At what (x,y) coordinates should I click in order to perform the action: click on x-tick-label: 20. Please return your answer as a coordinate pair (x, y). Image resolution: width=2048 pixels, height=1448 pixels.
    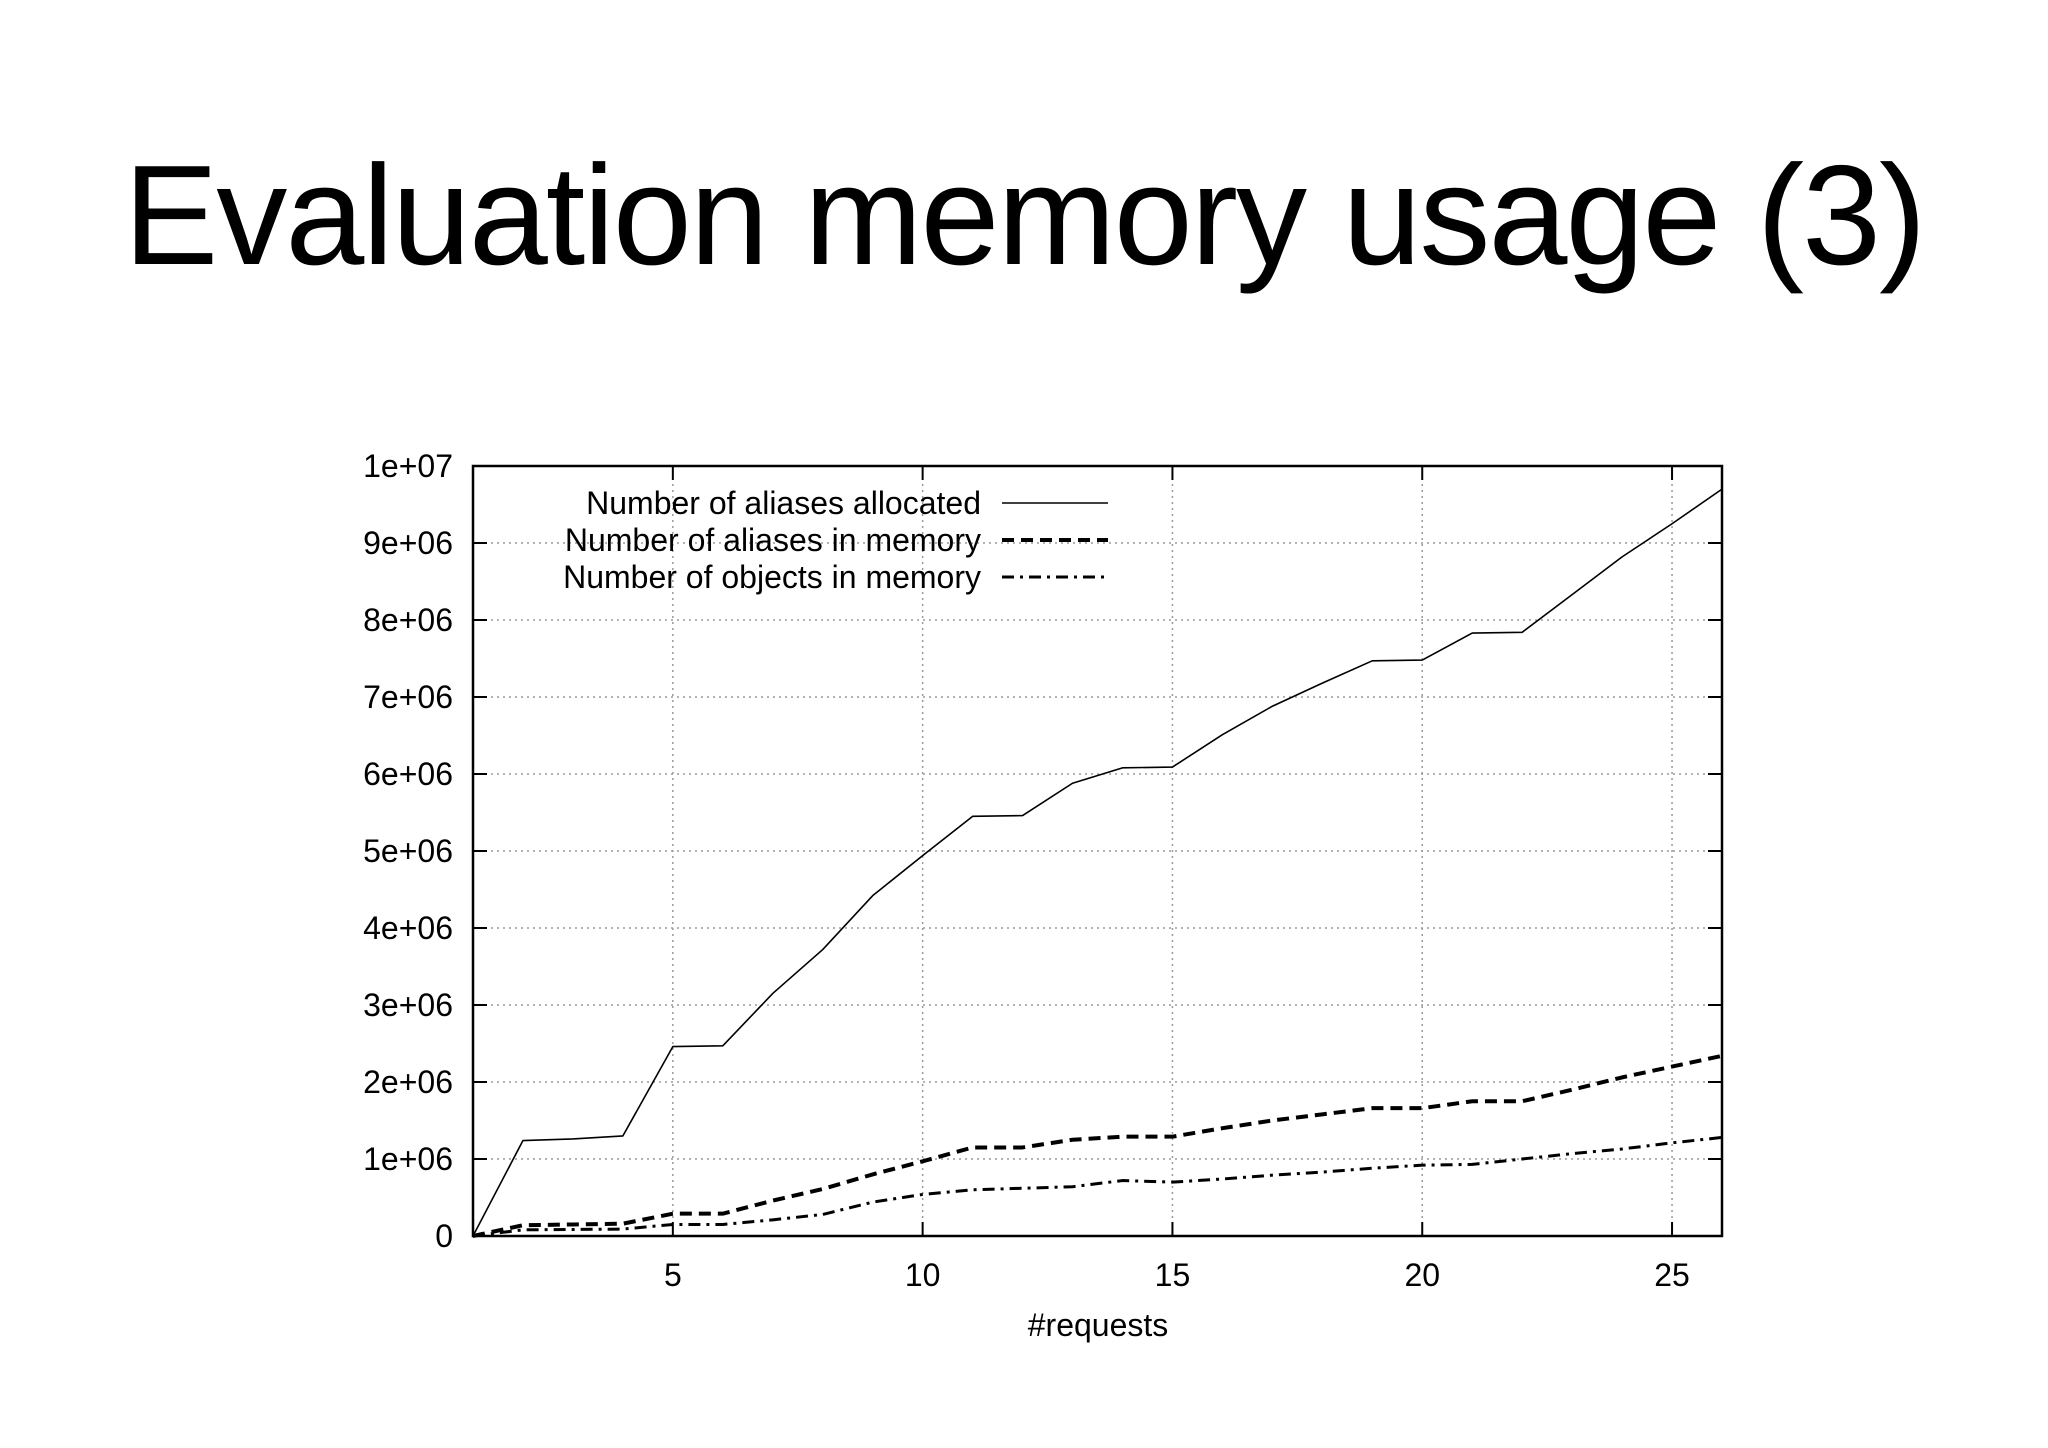
    Looking at the image, I should click on (1422, 1275).